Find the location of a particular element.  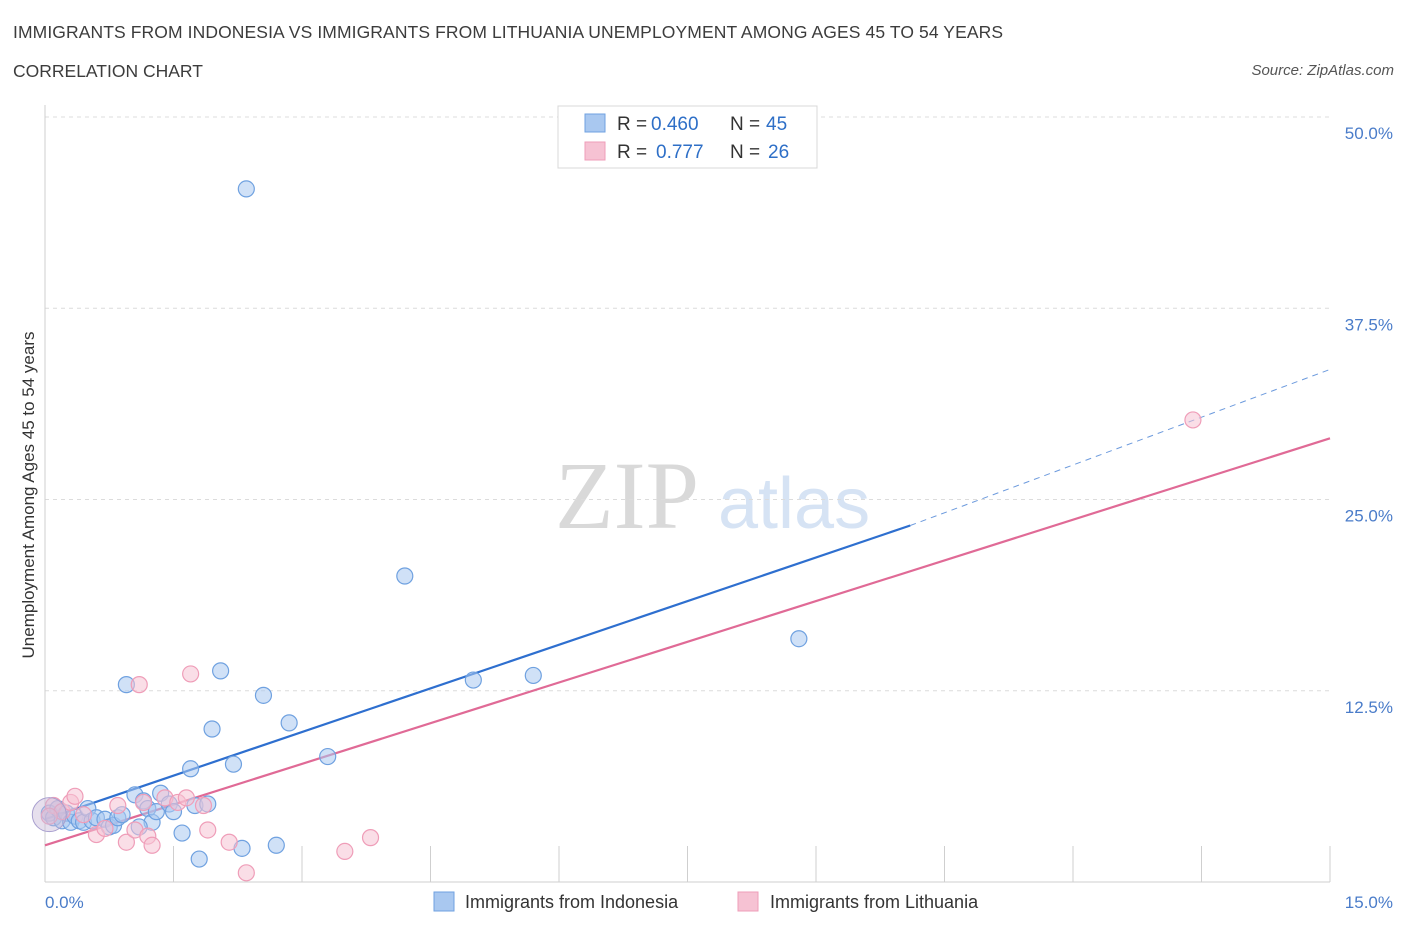

x-tick-label-min: 0.0% is located at coordinates (64, 902).